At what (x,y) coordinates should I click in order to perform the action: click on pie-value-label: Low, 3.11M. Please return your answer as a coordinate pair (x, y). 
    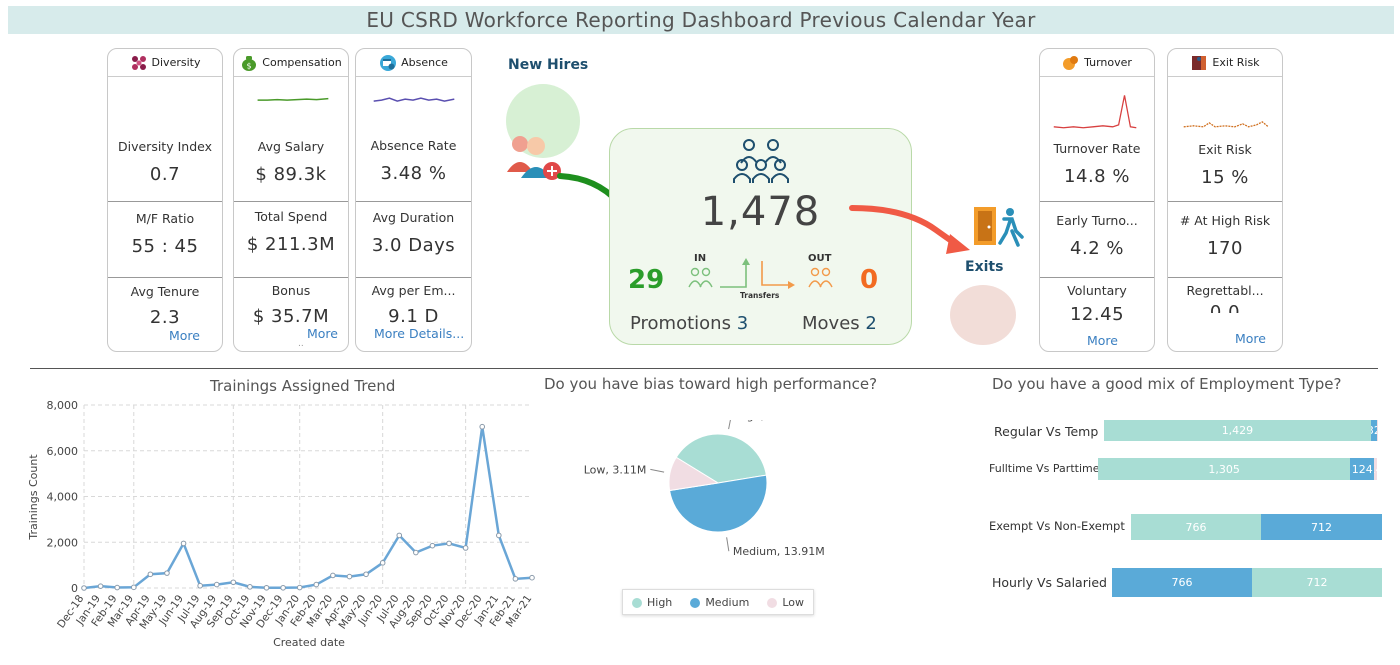
    Looking at the image, I should click on (615, 469).